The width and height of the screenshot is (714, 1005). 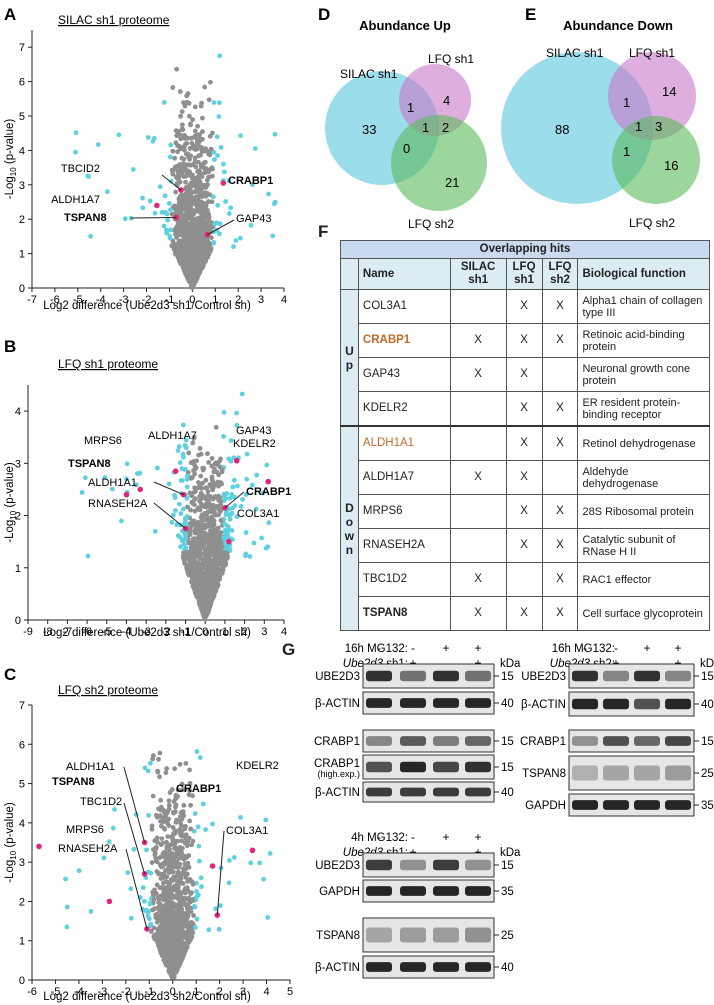 What do you see at coordinates (10, 674) in the screenshot?
I see `panel-letter-c: C` at bounding box center [10, 674].